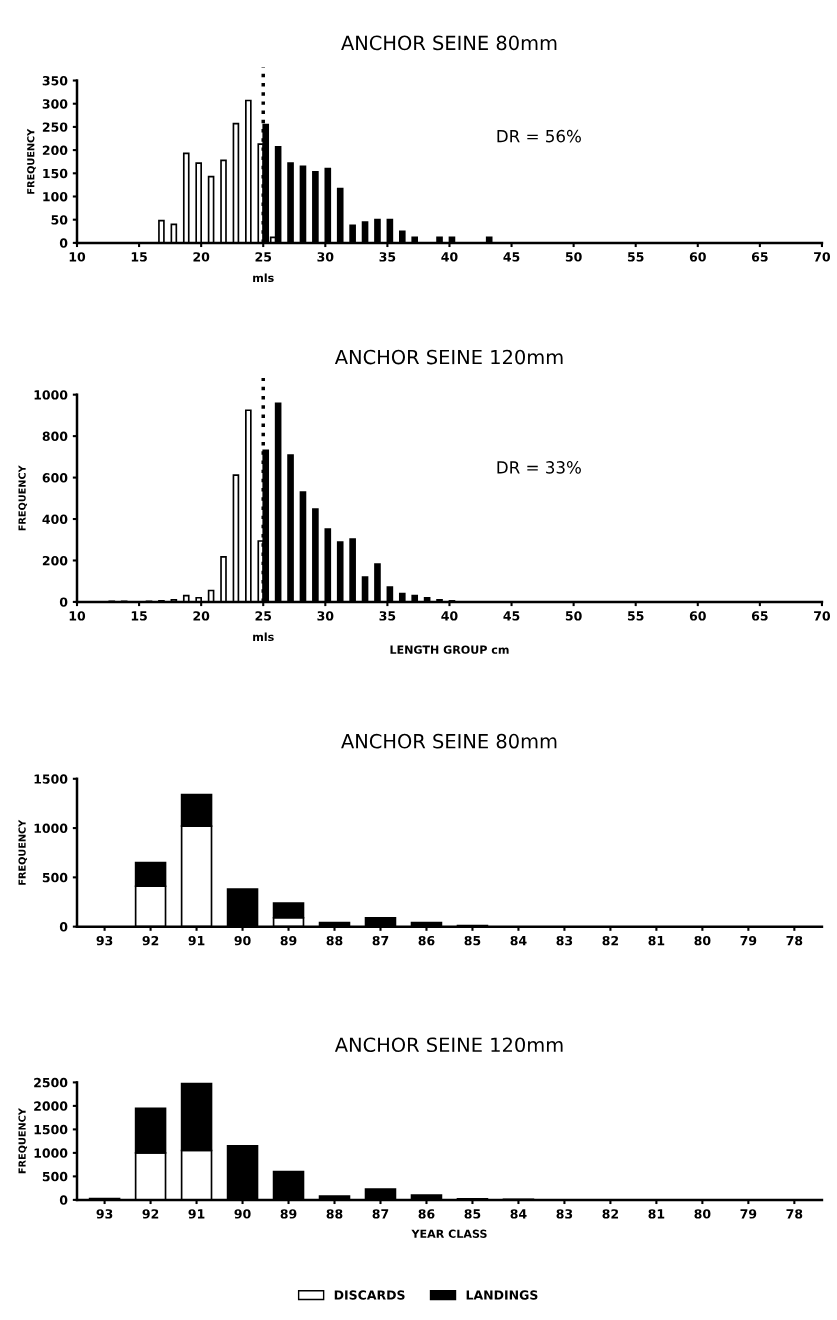  What do you see at coordinates (55, 104) in the screenshot?
I see `y-tick-label: 300` at bounding box center [55, 104].